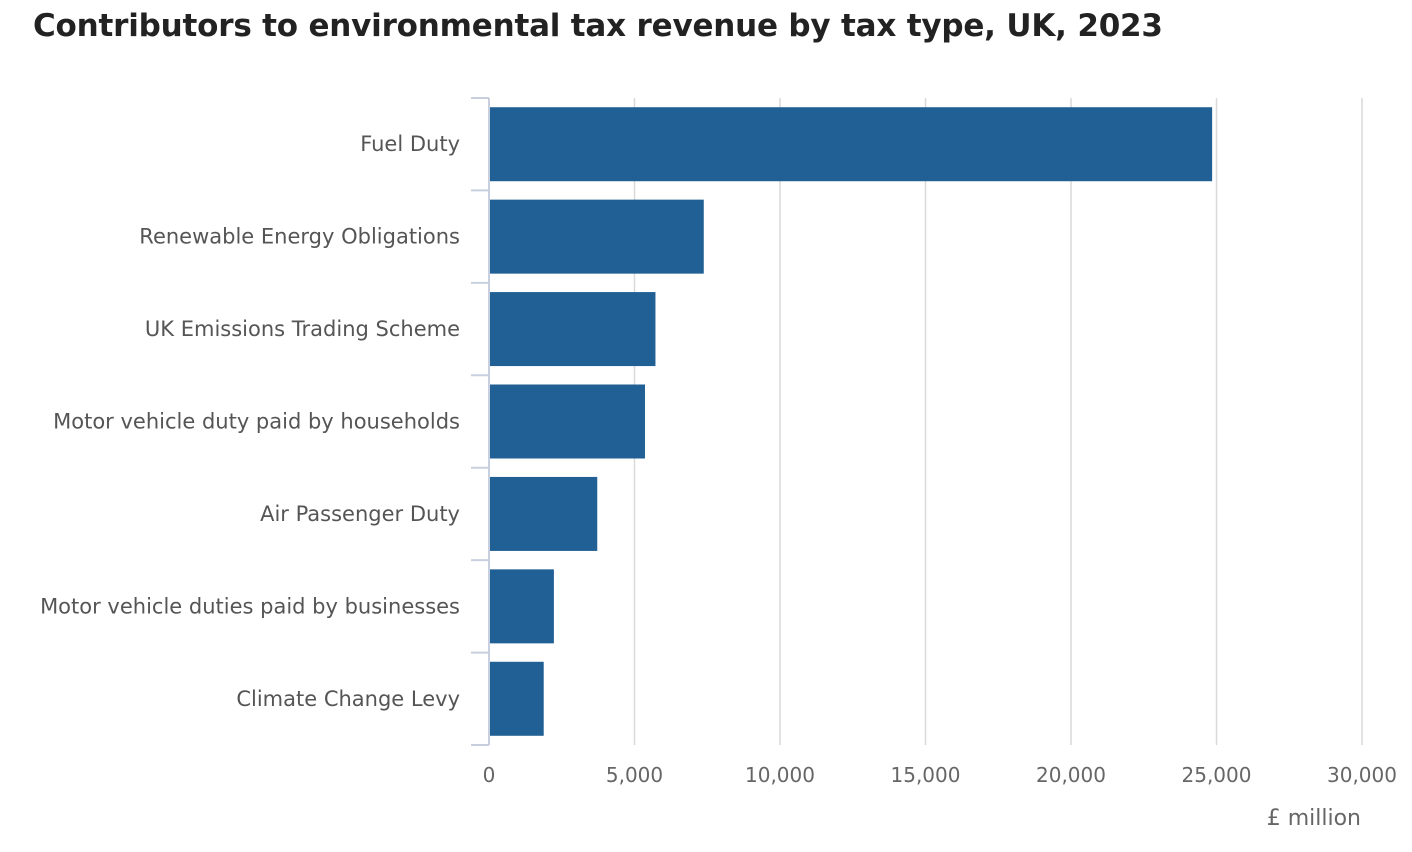 Image resolution: width=1412 pixels, height=852 pixels. Describe the element at coordinates (489, 775) in the screenshot. I see `x-tick-label-0: 0` at that location.